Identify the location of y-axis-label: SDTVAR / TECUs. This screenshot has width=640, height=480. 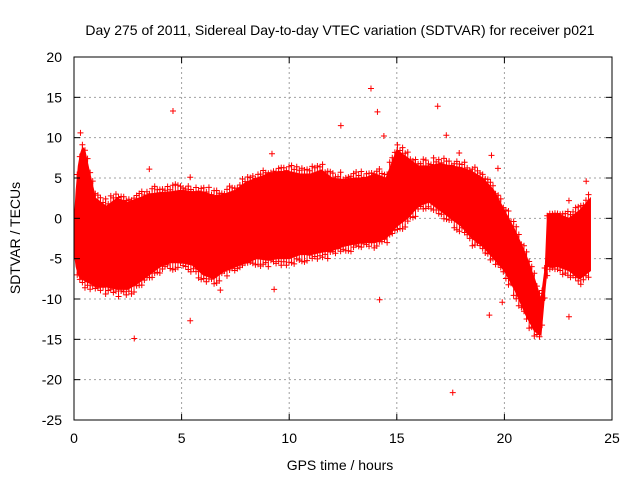
(15, 238).